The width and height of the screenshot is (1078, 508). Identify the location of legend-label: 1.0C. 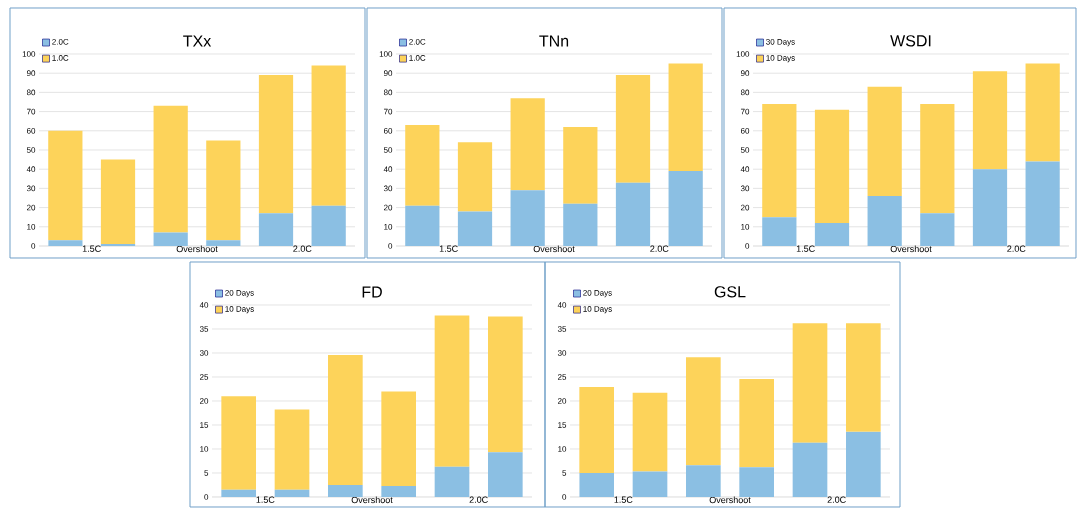
(417, 58).